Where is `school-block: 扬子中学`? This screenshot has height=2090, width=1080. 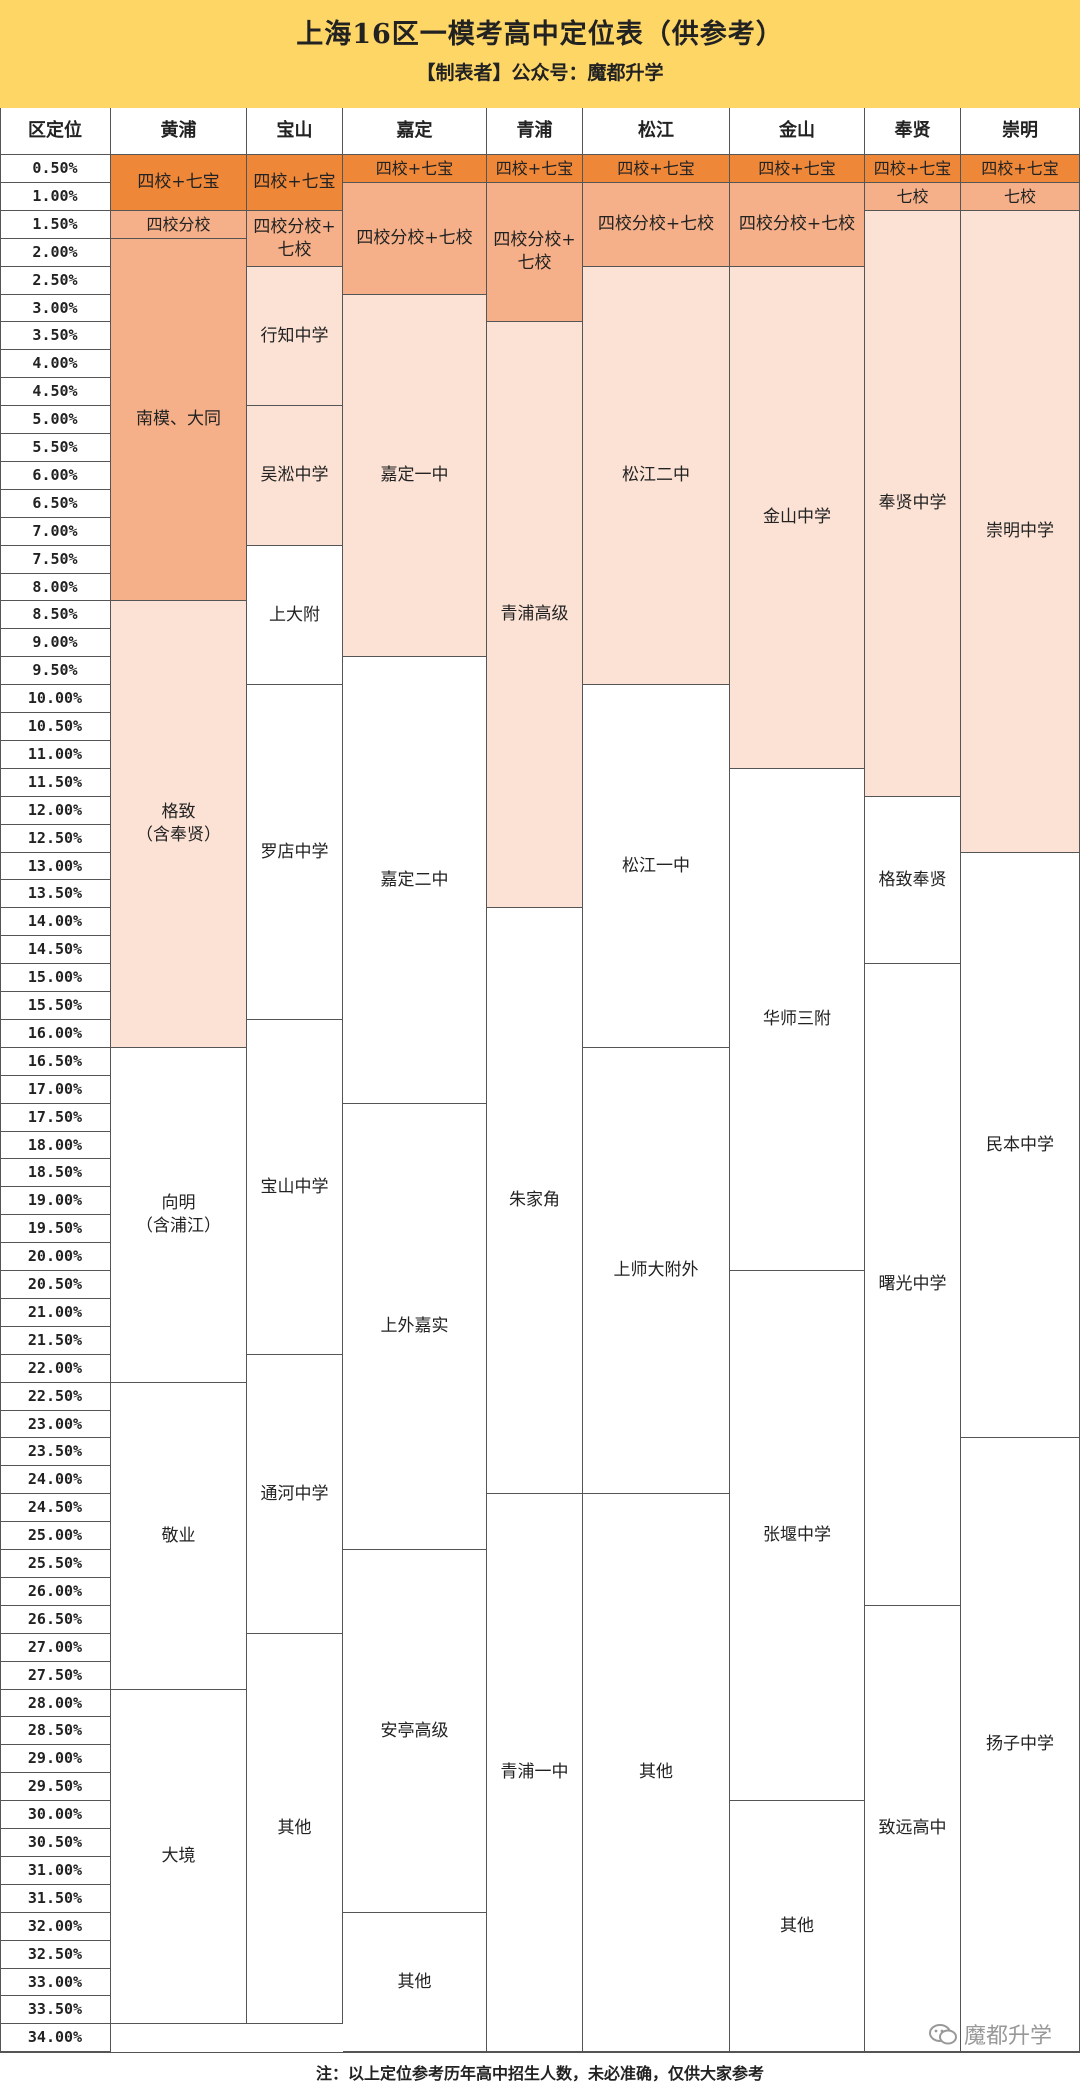
school-block: 扬子中学 is located at coordinates (1020, 1745).